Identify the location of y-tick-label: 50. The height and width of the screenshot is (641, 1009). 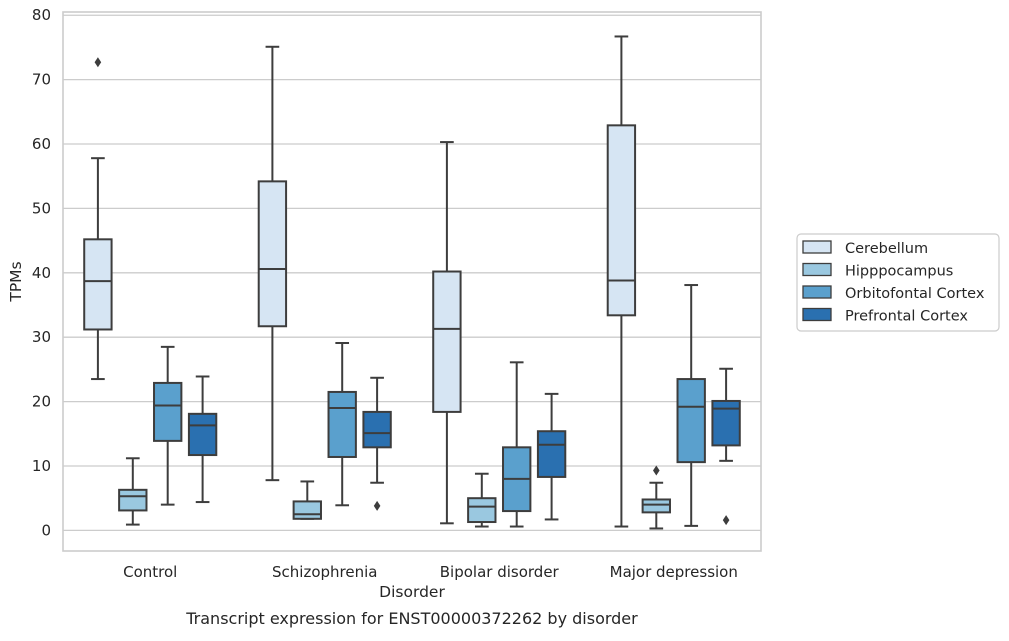
(41, 208).